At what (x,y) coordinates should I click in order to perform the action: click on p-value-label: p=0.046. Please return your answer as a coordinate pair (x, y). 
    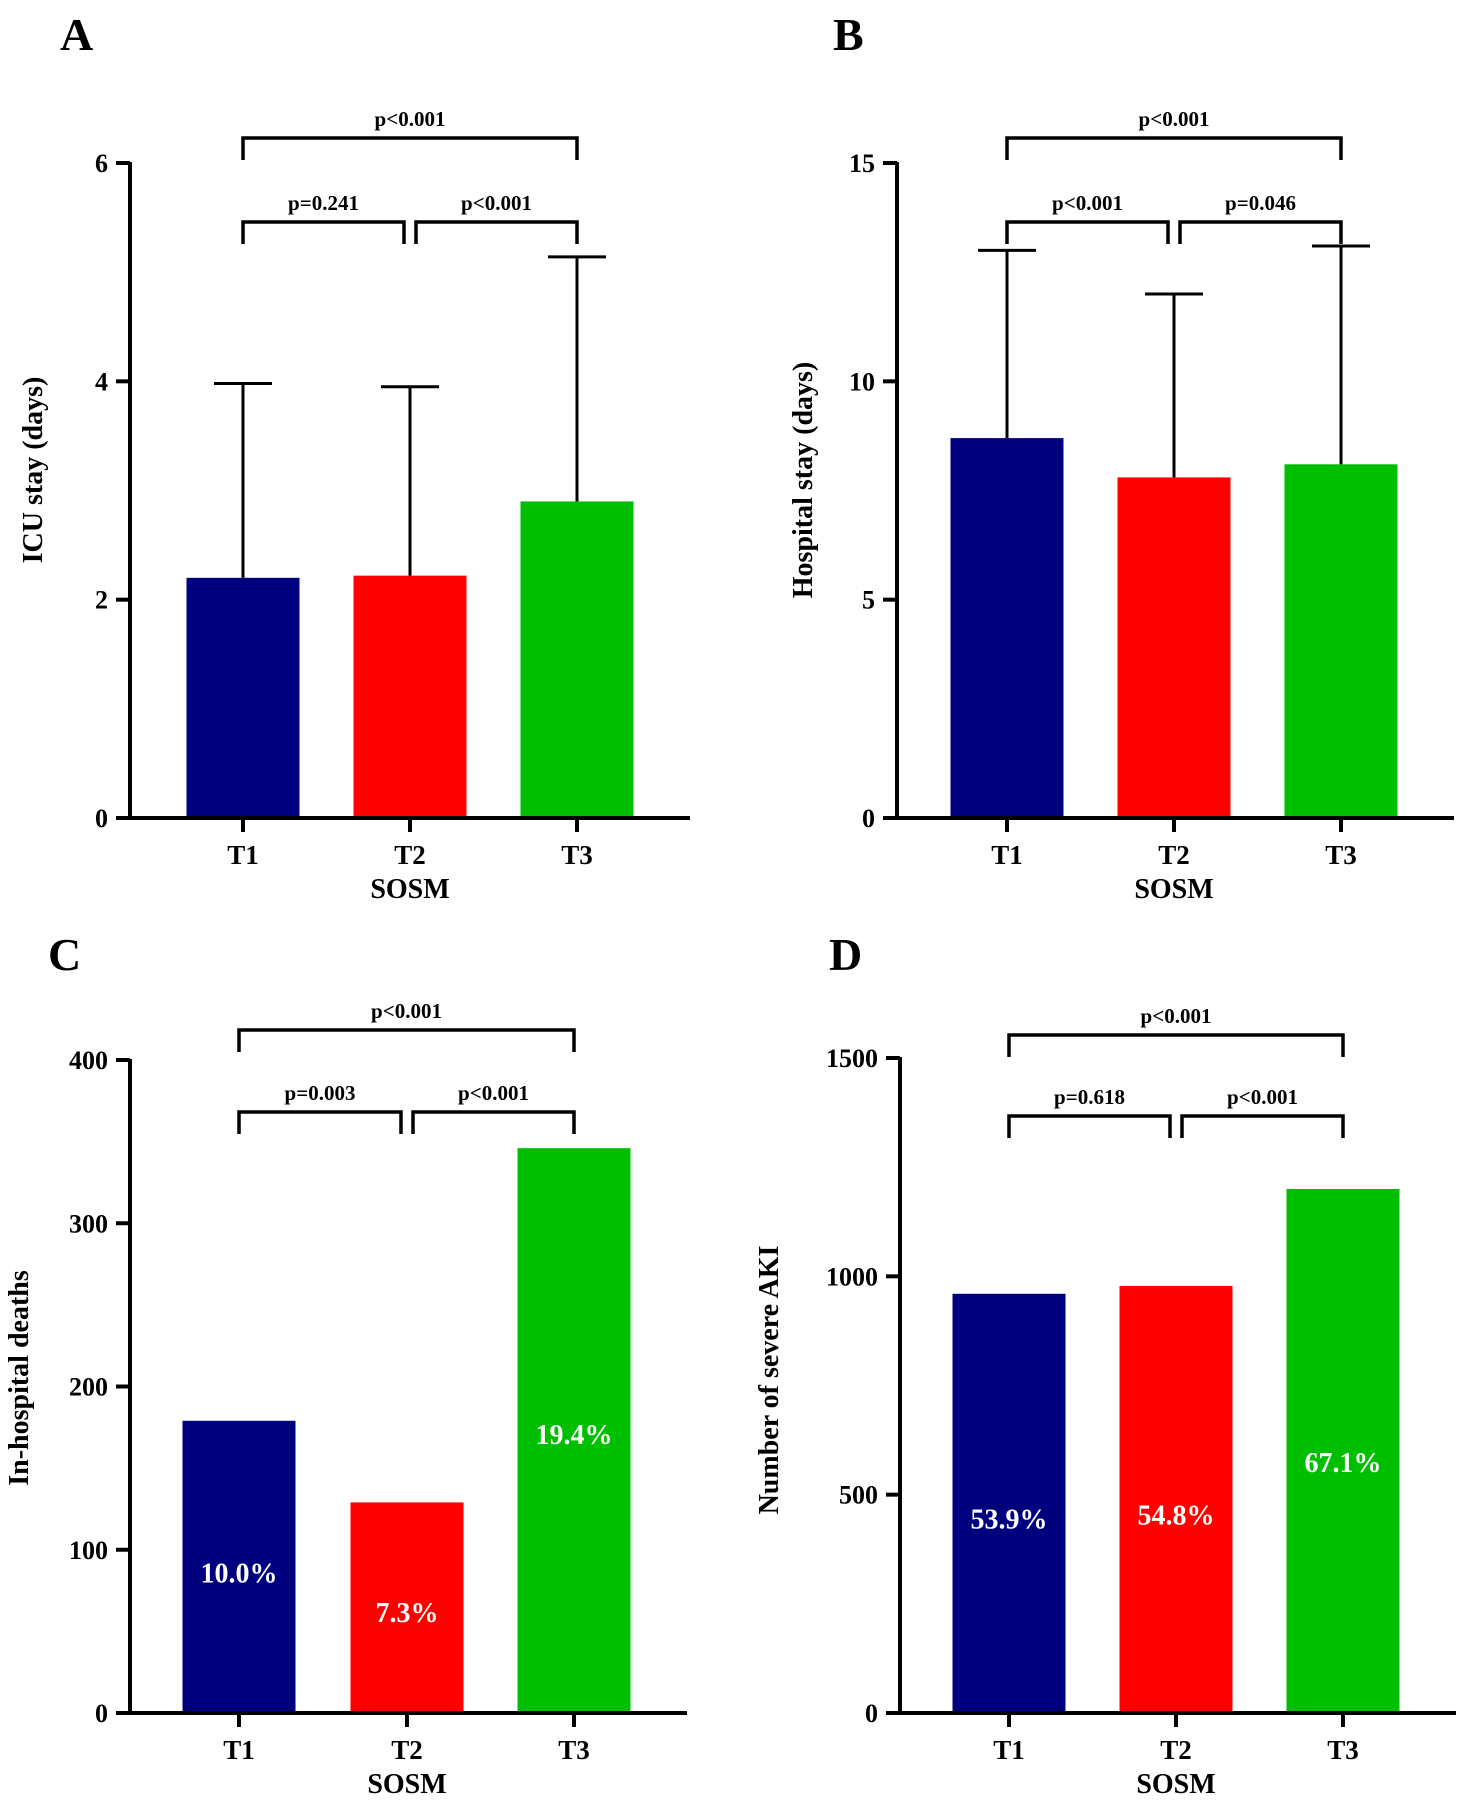
    Looking at the image, I should click on (1260, 203).